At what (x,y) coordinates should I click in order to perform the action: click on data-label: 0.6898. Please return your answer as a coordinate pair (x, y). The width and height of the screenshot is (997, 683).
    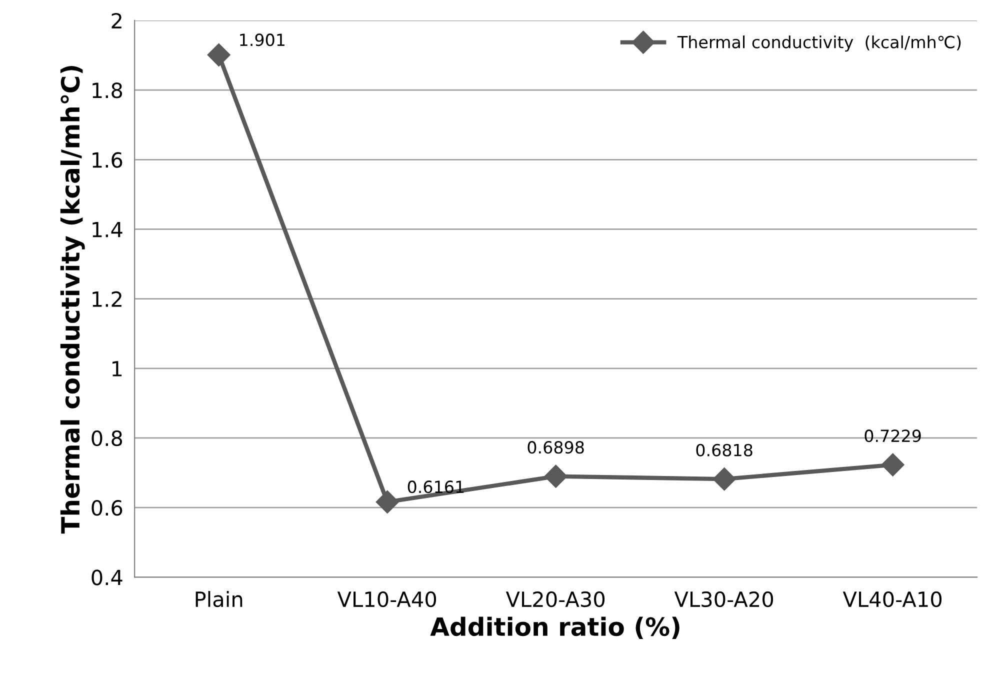
    Looking at the image, I should click on (556, 447).